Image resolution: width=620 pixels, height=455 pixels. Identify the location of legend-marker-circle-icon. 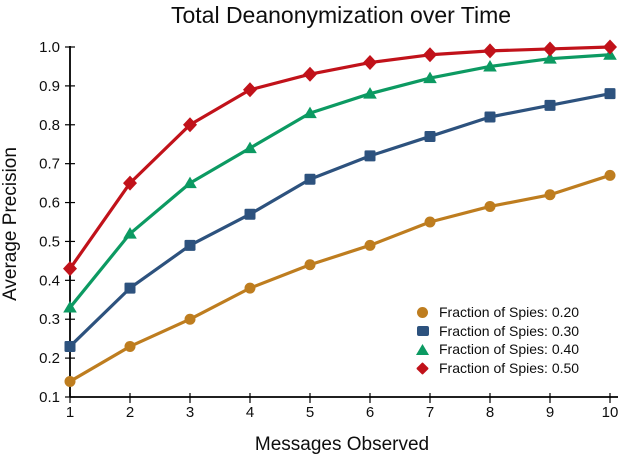
(422, 312).